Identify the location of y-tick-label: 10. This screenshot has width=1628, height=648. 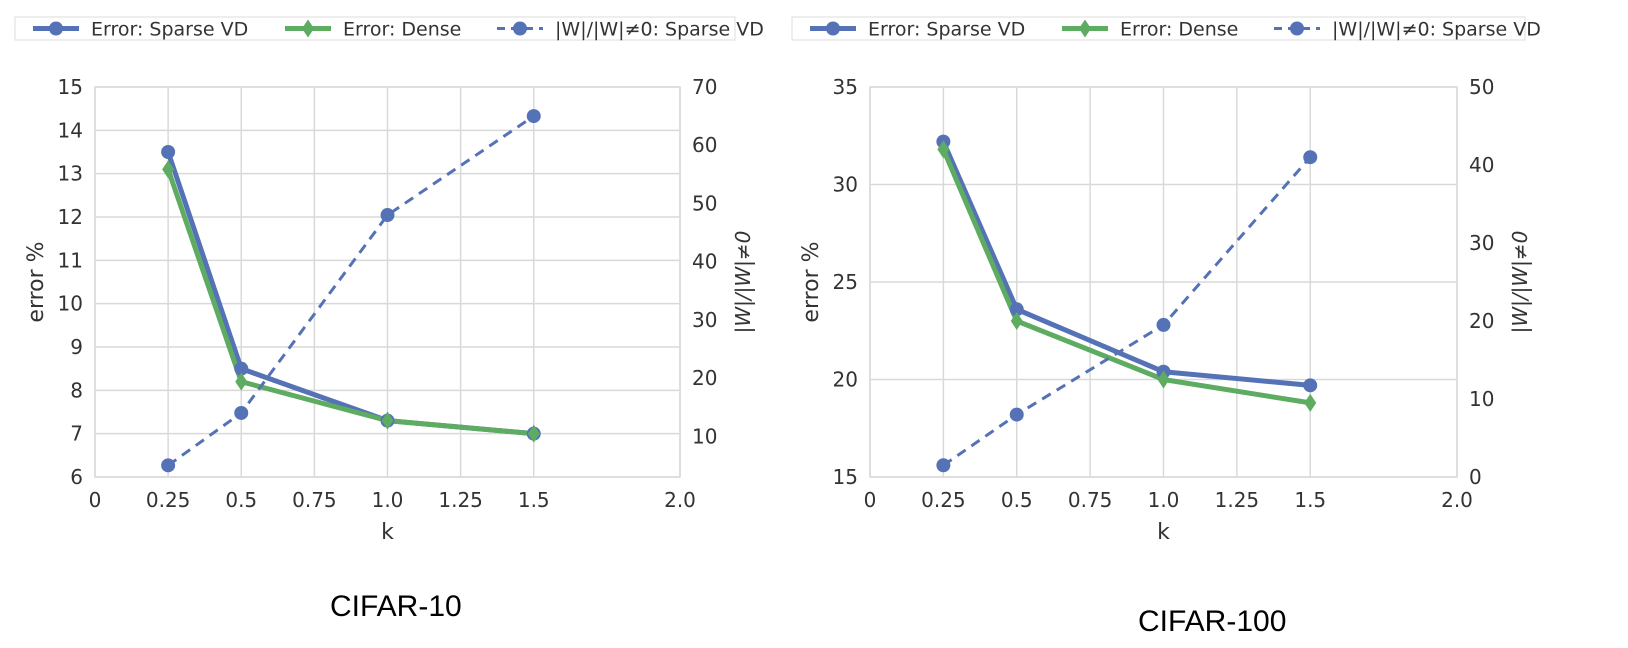
(70, 304).